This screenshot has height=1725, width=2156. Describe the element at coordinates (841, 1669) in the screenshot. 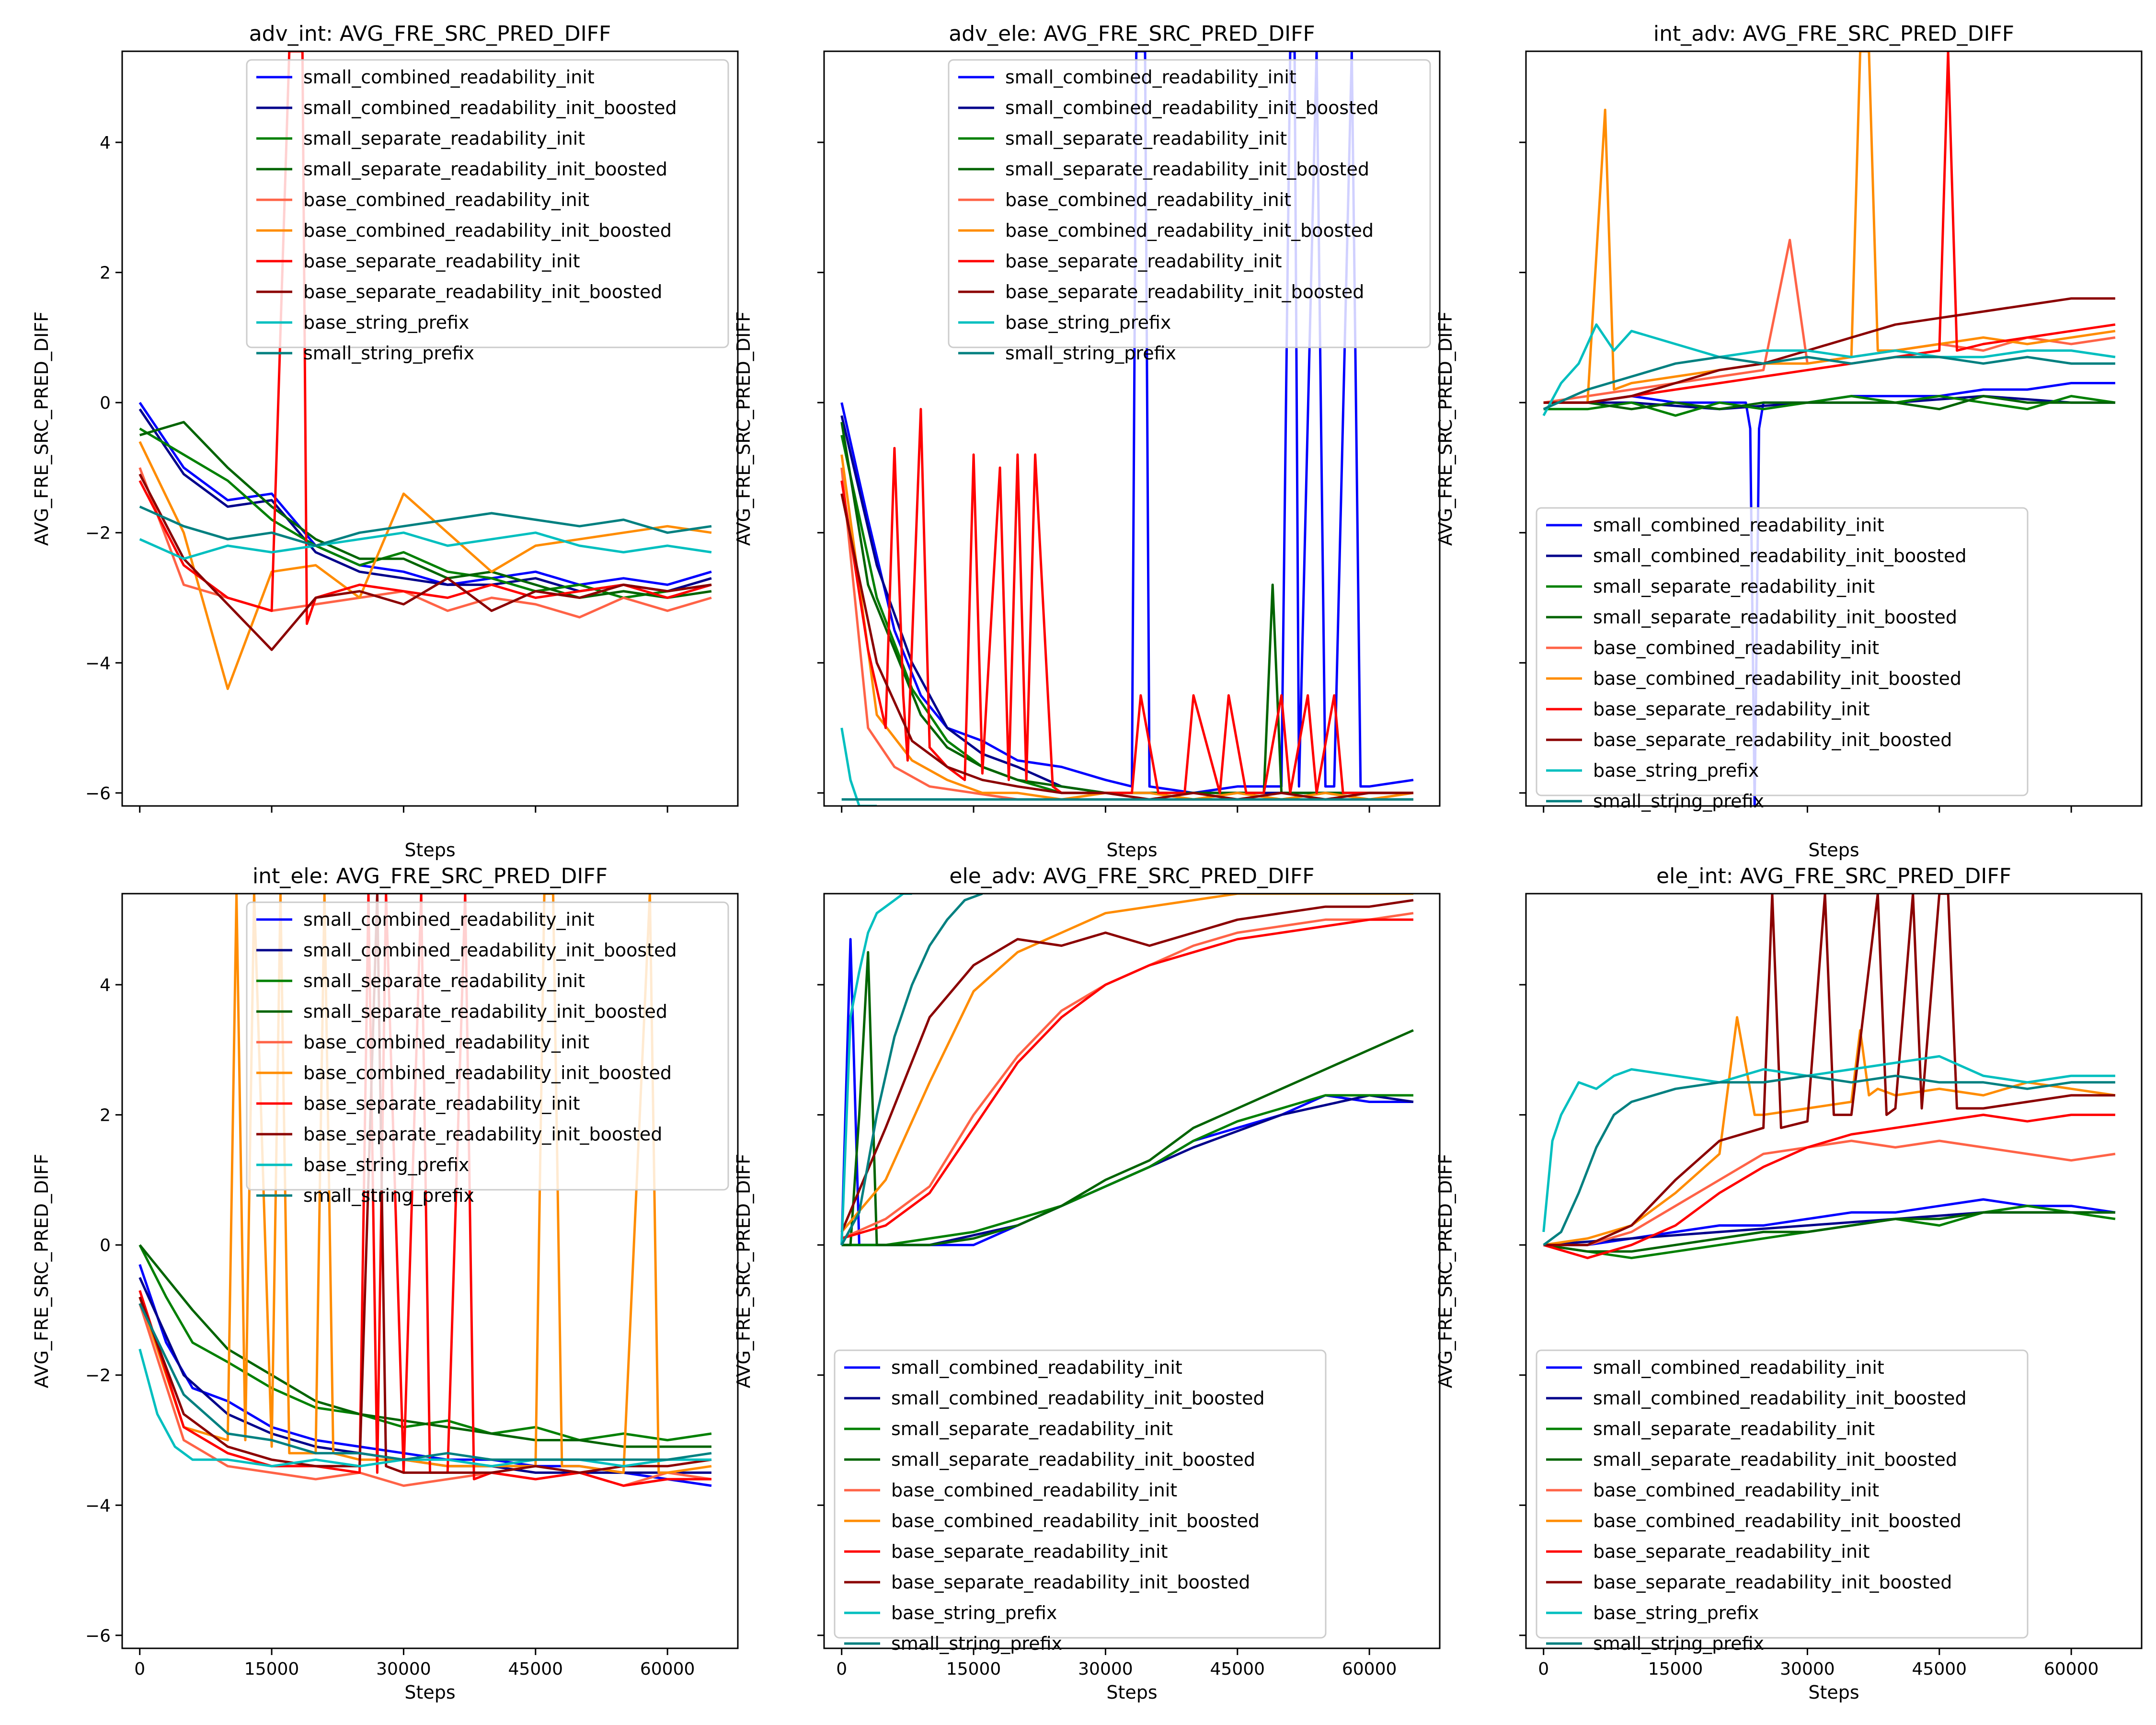

I see `x-tick-label: 0` at that location.